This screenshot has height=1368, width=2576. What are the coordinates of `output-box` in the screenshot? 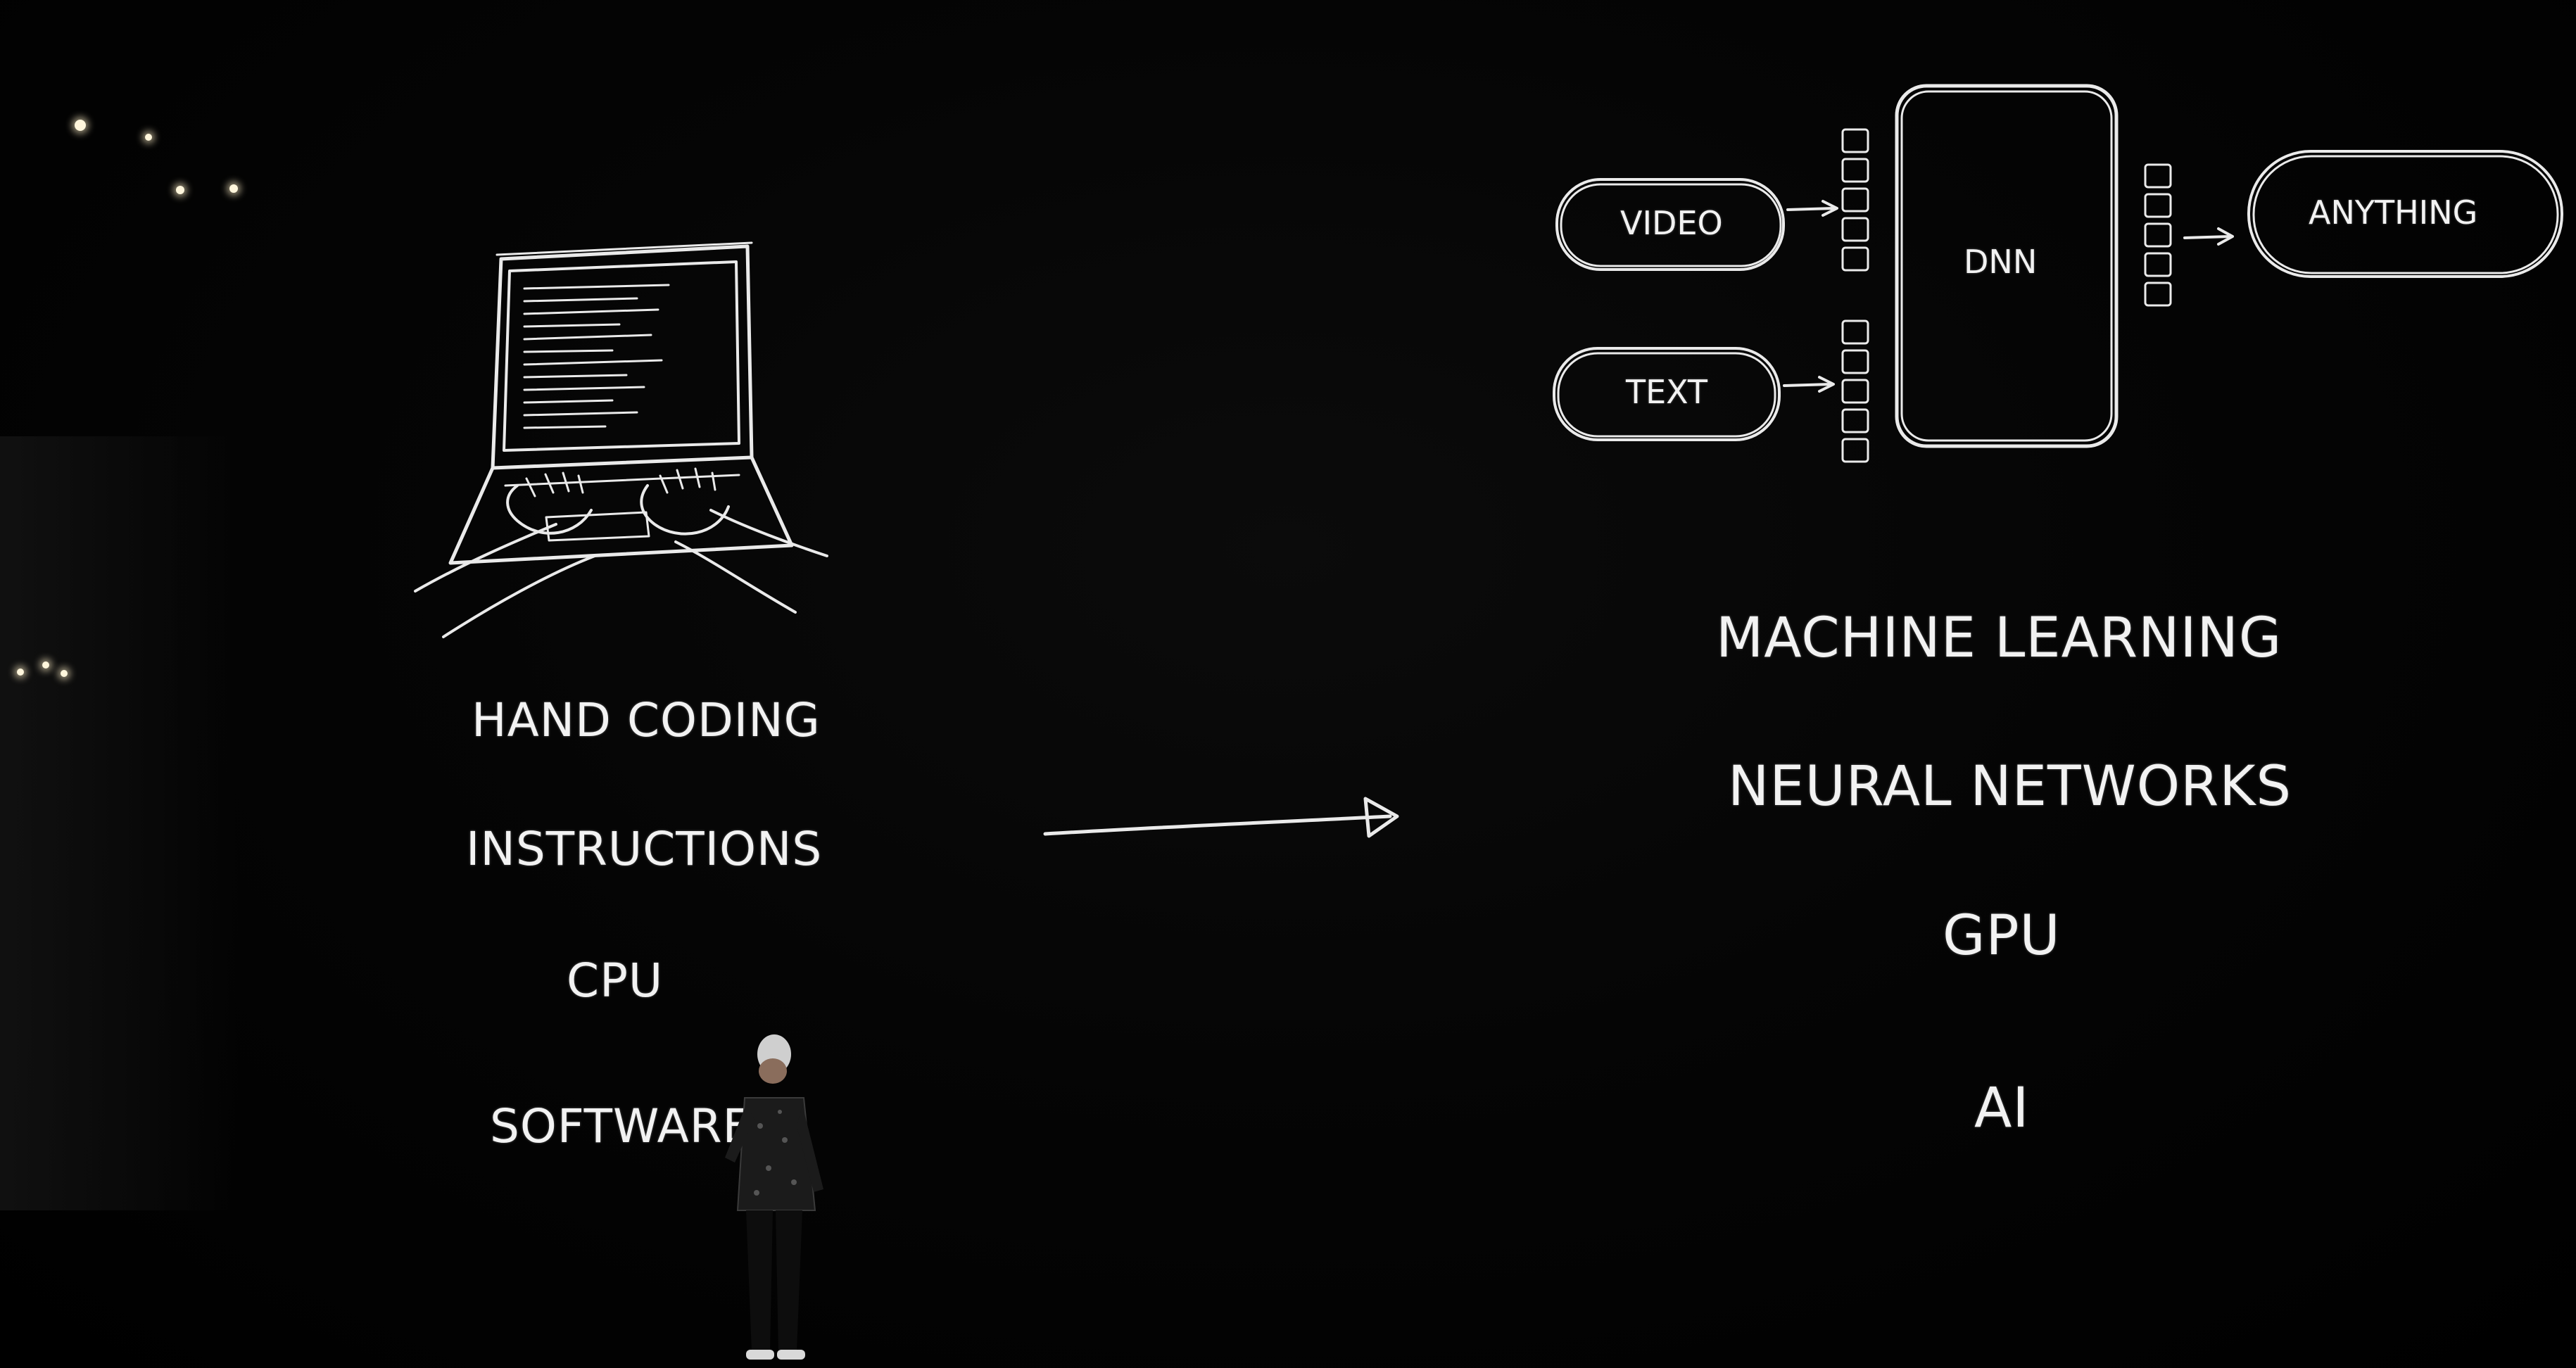 It's located at (2405, 214).